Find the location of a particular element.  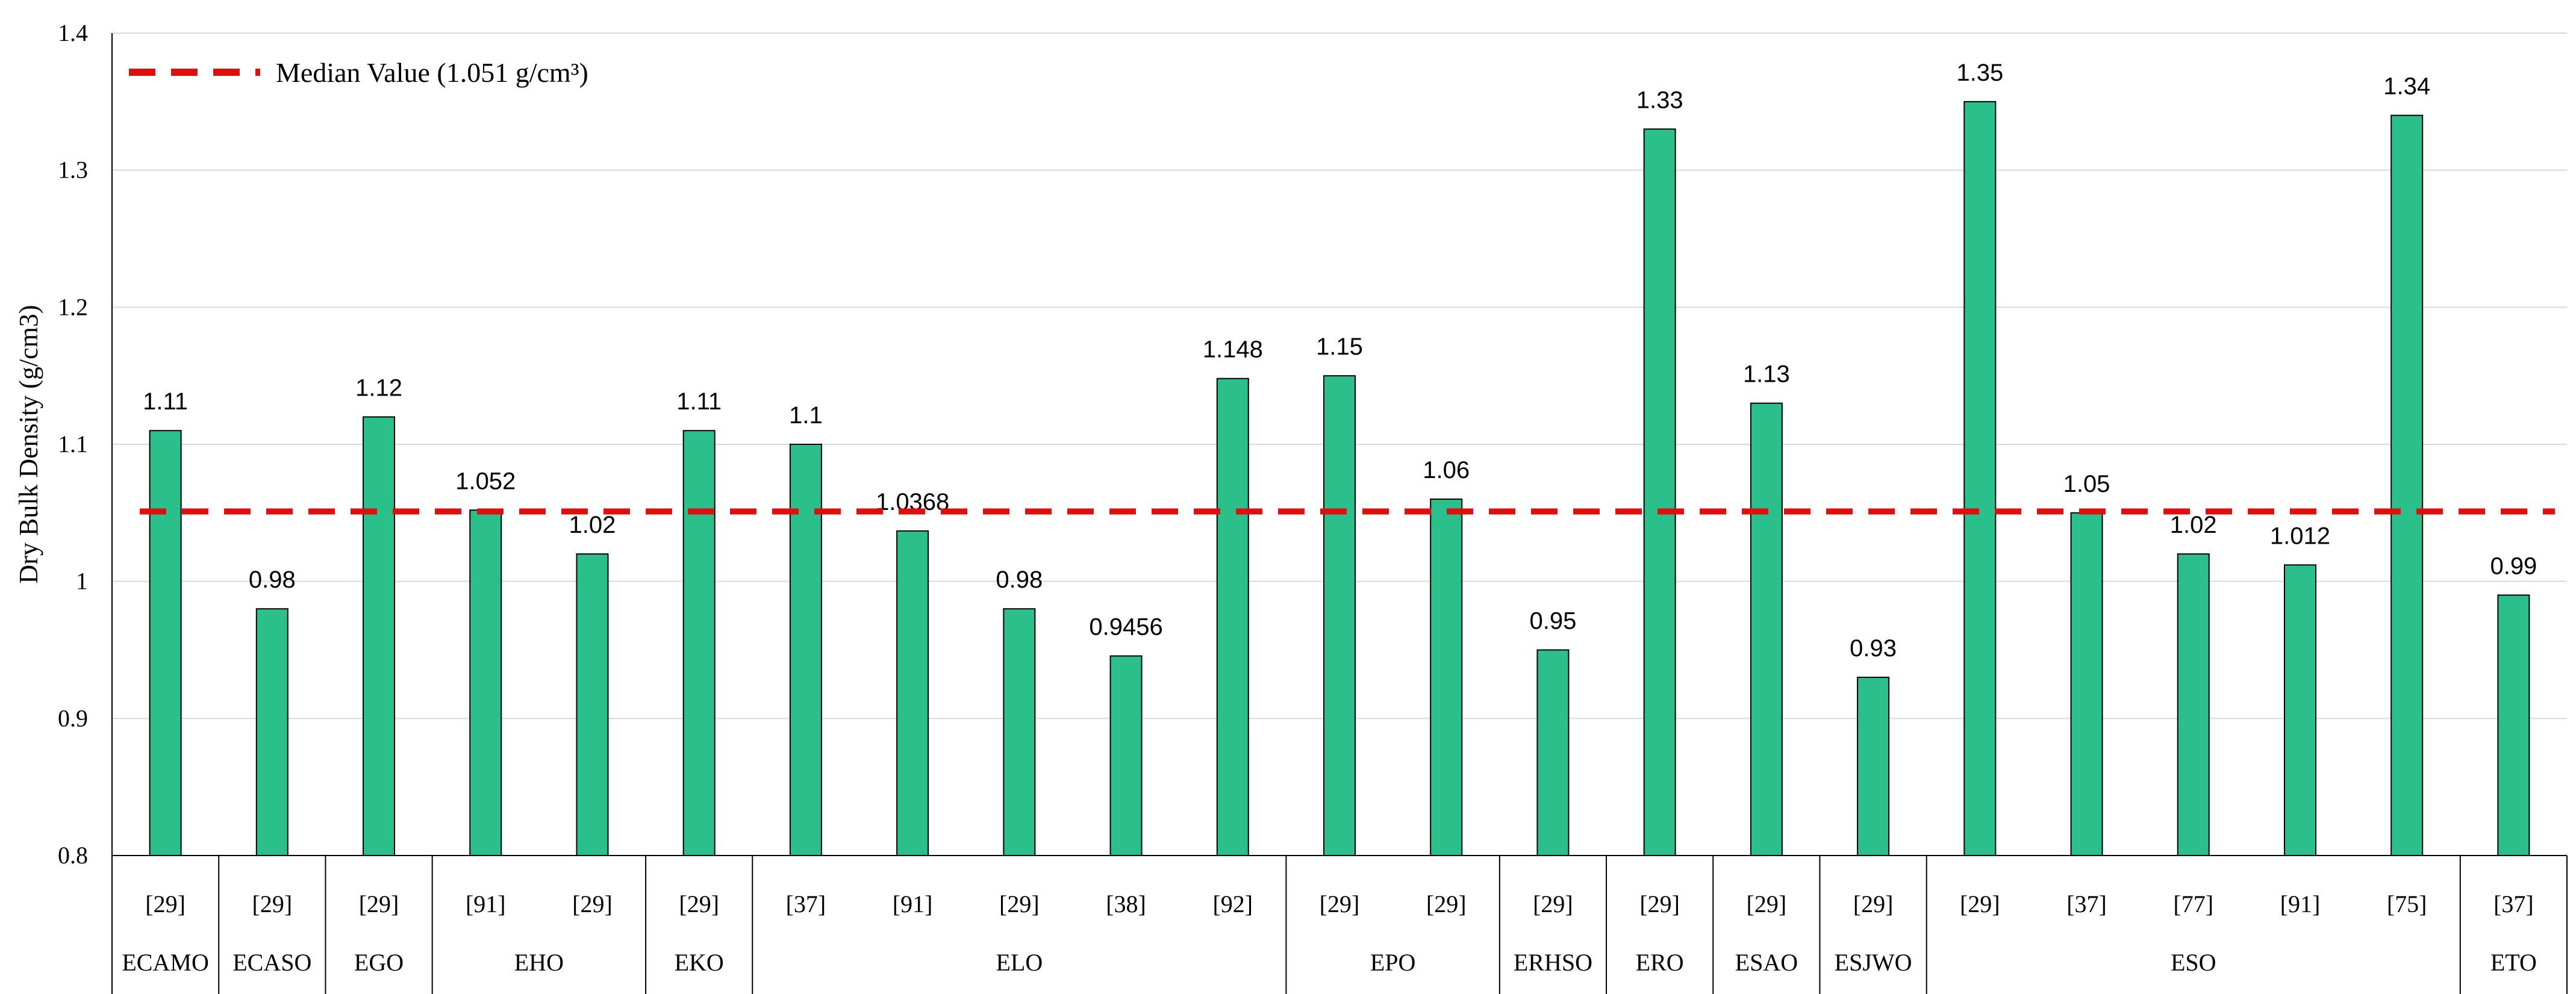

y-tick-label: 1.4 is located at coordinates (73, 32).